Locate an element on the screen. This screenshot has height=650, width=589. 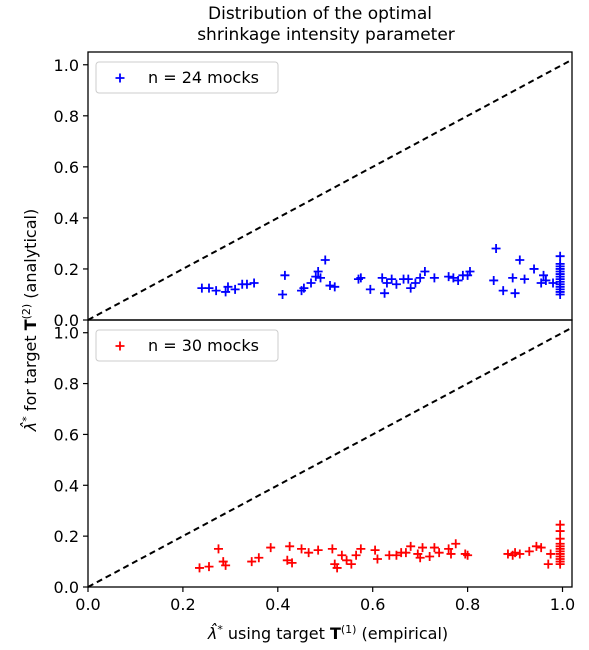
legend-top: n = 24 mocks is located at coordinates (187, 77).